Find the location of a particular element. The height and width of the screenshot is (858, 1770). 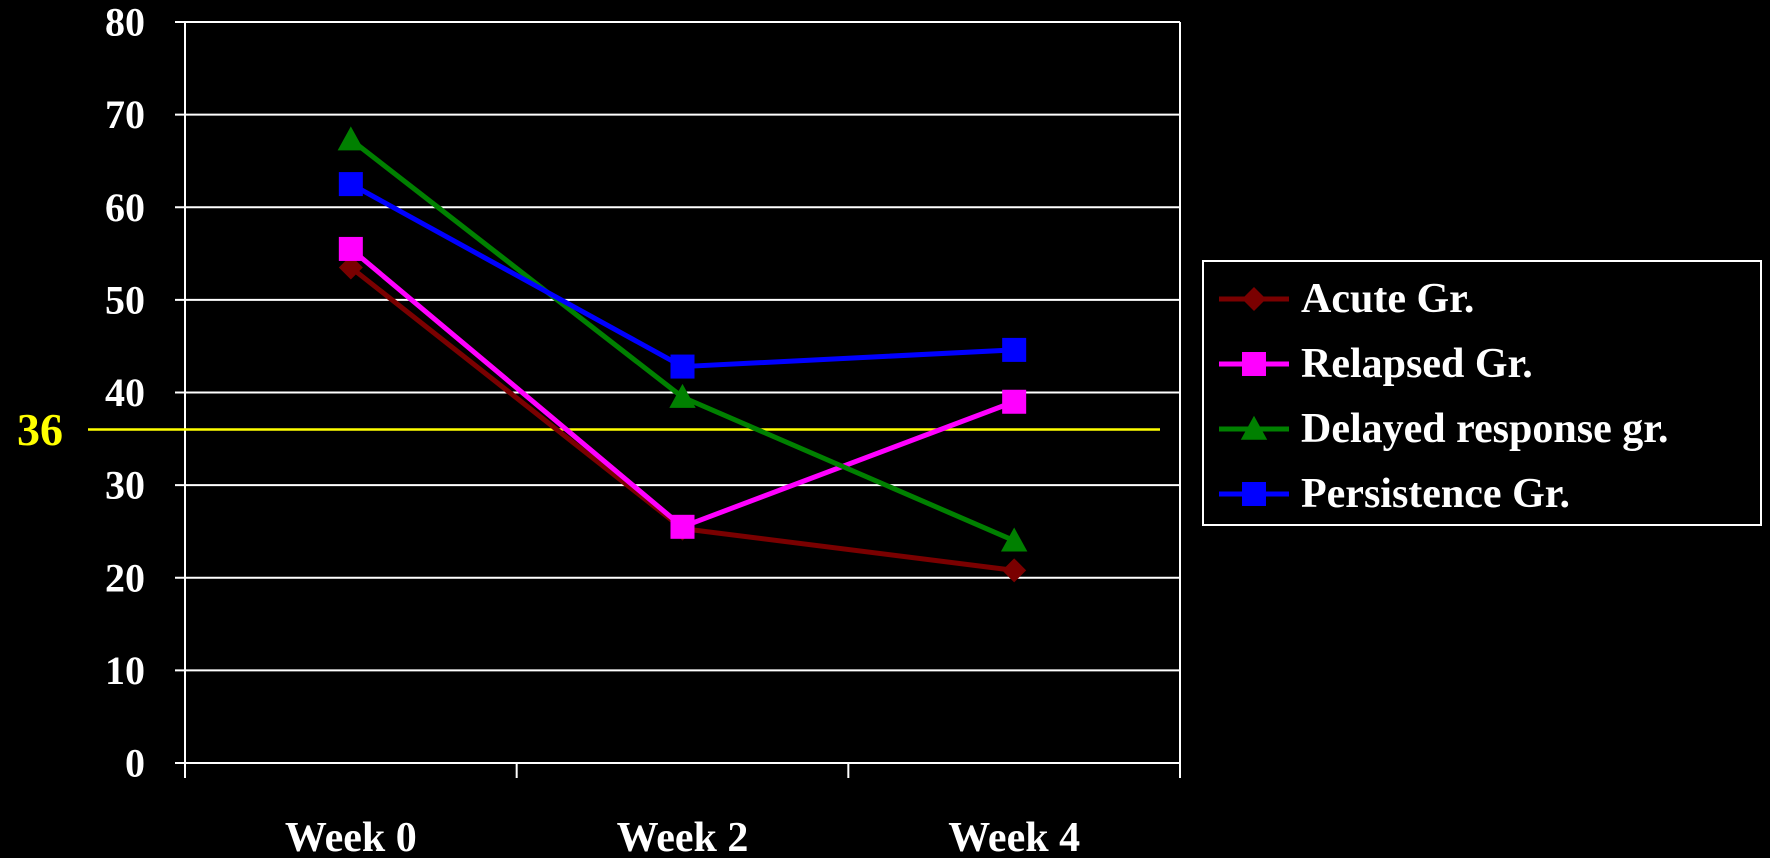

legend-label: Relapsed Gr. is located at coordinates (1417, 364).